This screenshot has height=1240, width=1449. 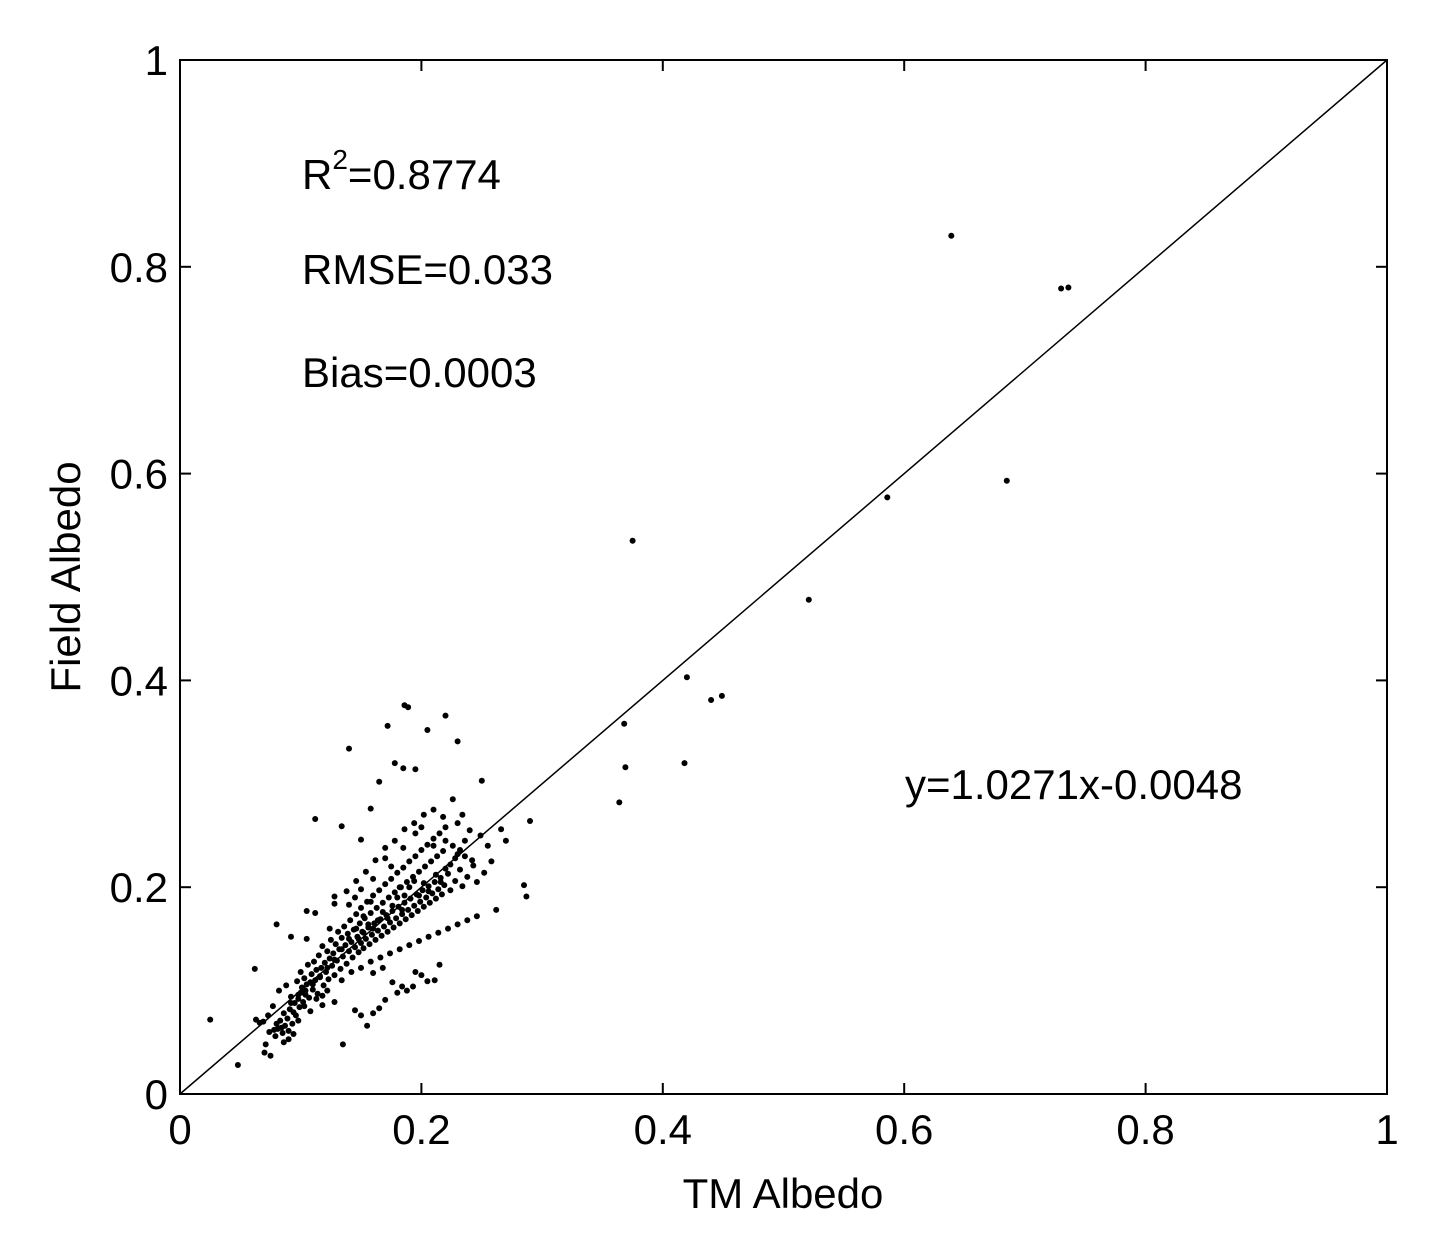 I want to click on x-tick-label: 0, so click(x=179, y=1129).